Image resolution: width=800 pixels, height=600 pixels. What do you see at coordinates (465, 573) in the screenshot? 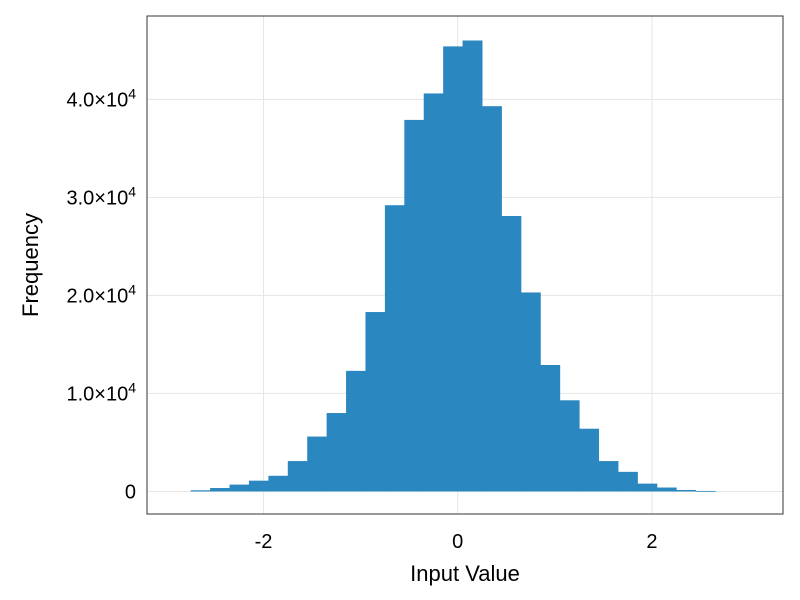
I see `x-axis-label: Input Value` at bounding box center [465, 573].